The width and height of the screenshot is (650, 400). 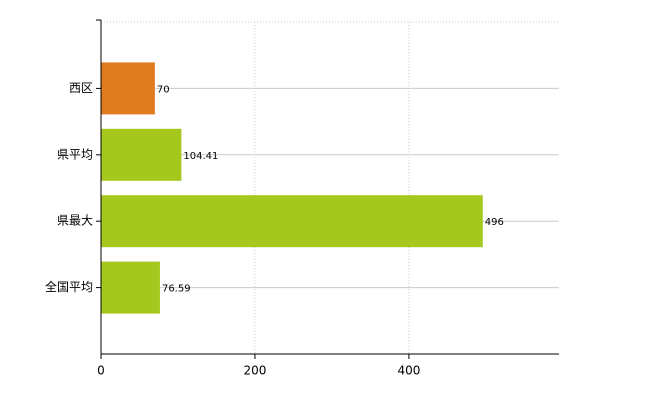 I want to click on x-tick-label: 400, so click(x=408, y=371).